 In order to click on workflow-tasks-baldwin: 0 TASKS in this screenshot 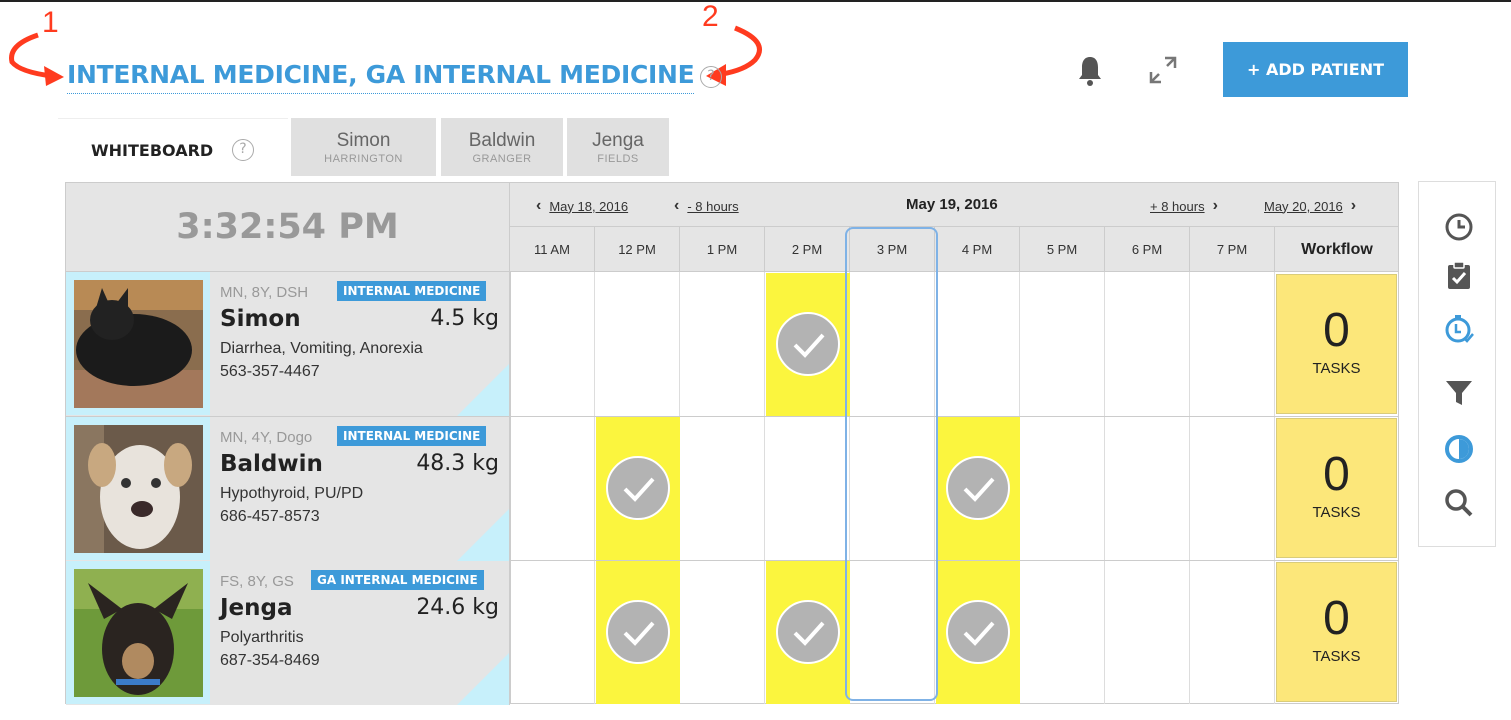, I will do `click(1336, 488)`.